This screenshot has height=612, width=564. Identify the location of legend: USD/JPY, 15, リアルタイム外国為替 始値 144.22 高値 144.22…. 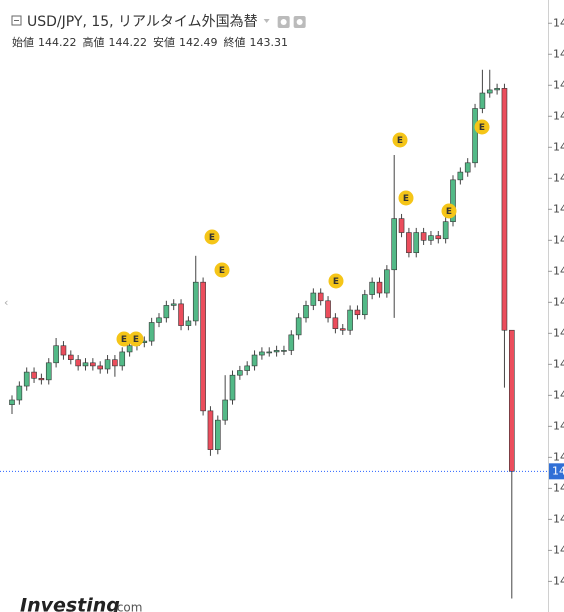
(158, 31).